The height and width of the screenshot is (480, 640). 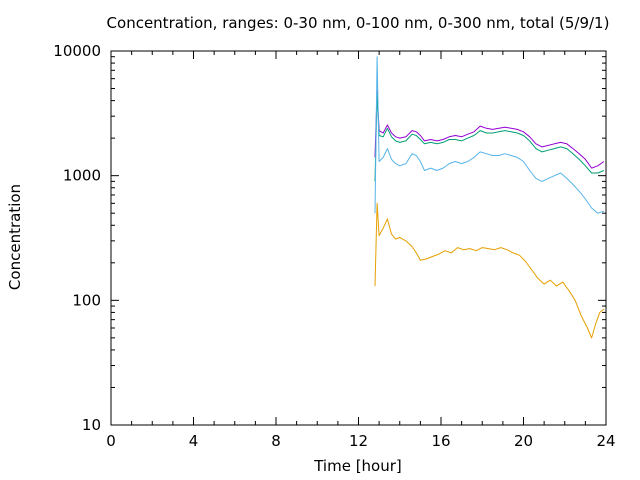 I want to click on x-tick-label: 16, so click(x=440, y=441).